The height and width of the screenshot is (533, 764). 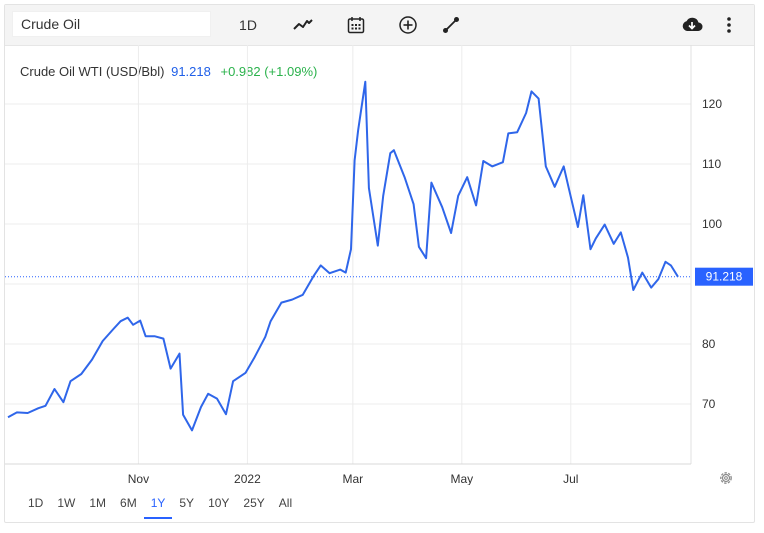 I want to click on range-button-all: All, so click(x=285, y=503).